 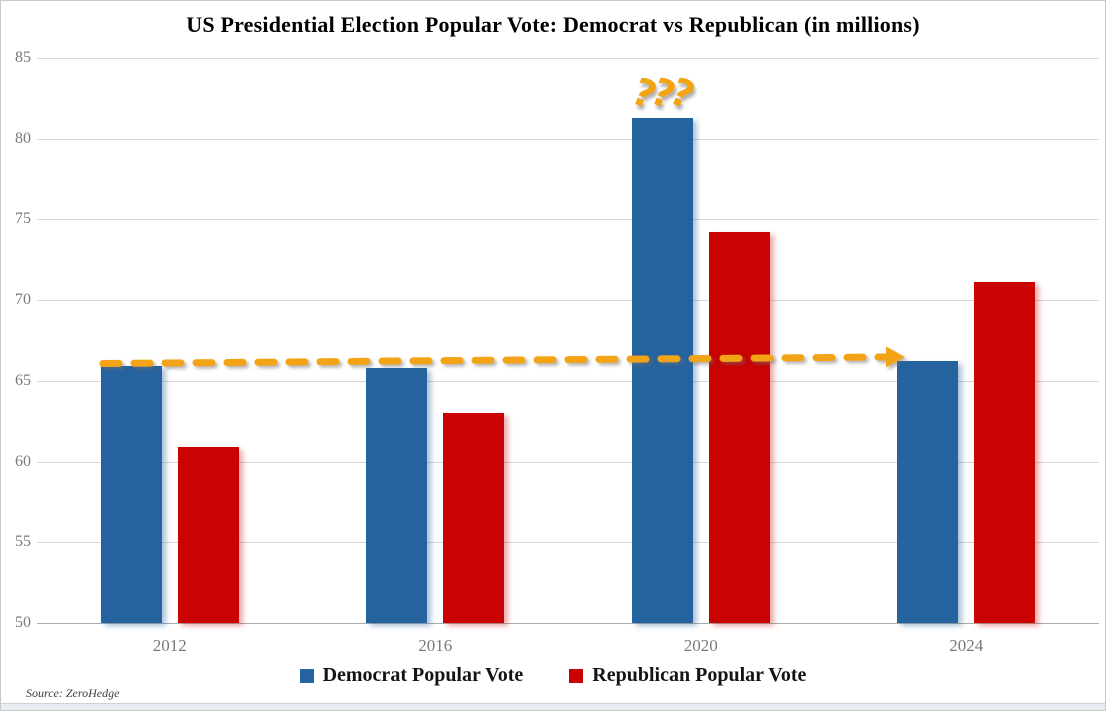 I want to click on bar-dem-2012, so click(x=131, y=494).